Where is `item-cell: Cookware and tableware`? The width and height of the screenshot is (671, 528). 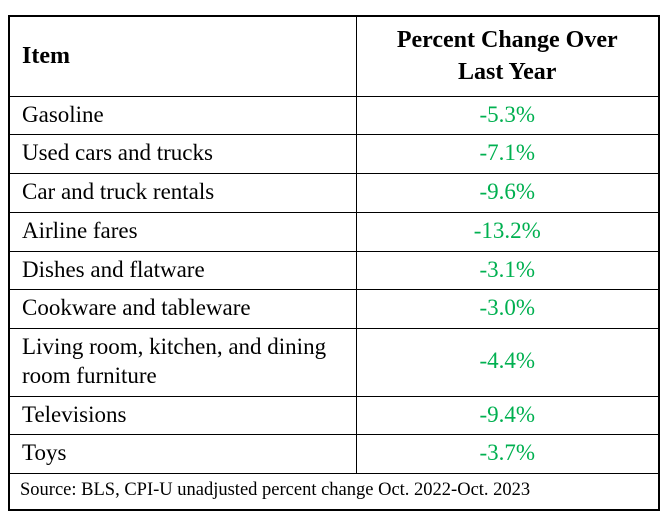 item-cell: Cookware and tableware is located at coordinates (182, 309).